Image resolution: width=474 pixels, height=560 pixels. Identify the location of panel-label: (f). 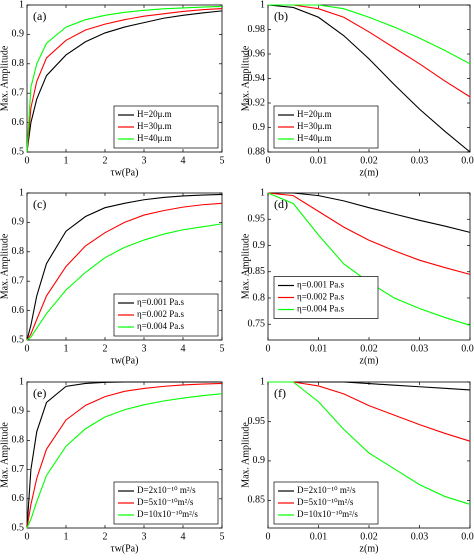
(280, 393).